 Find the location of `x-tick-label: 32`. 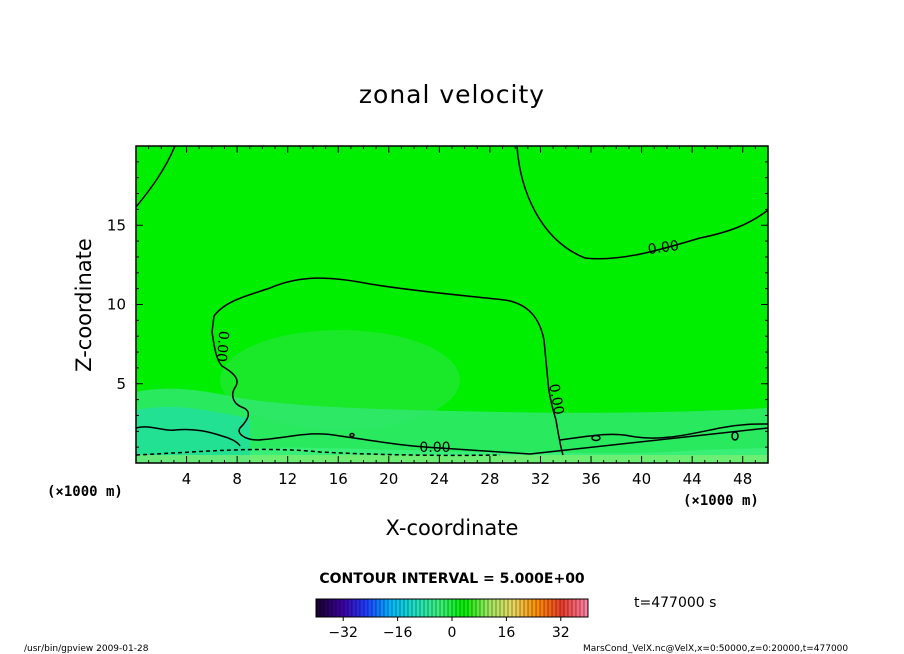

x-tick-label: 32 is located at coordinates (540, 479).